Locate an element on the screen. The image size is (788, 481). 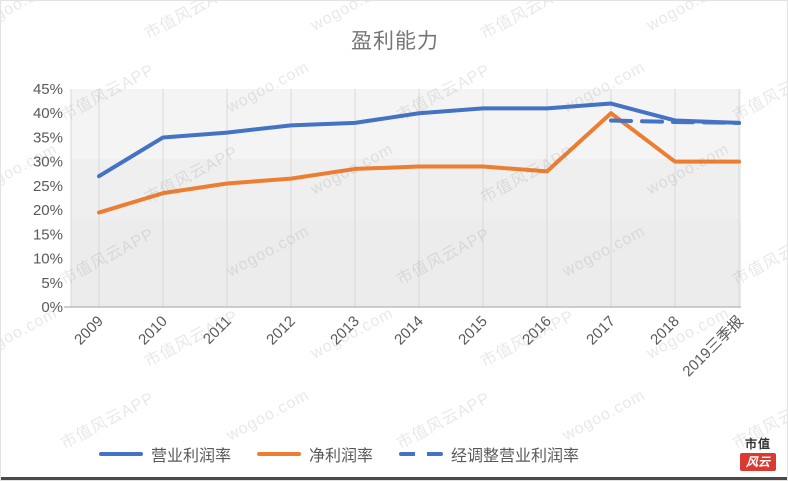
svg-text: 2011 is located at coordinates (217, 330).